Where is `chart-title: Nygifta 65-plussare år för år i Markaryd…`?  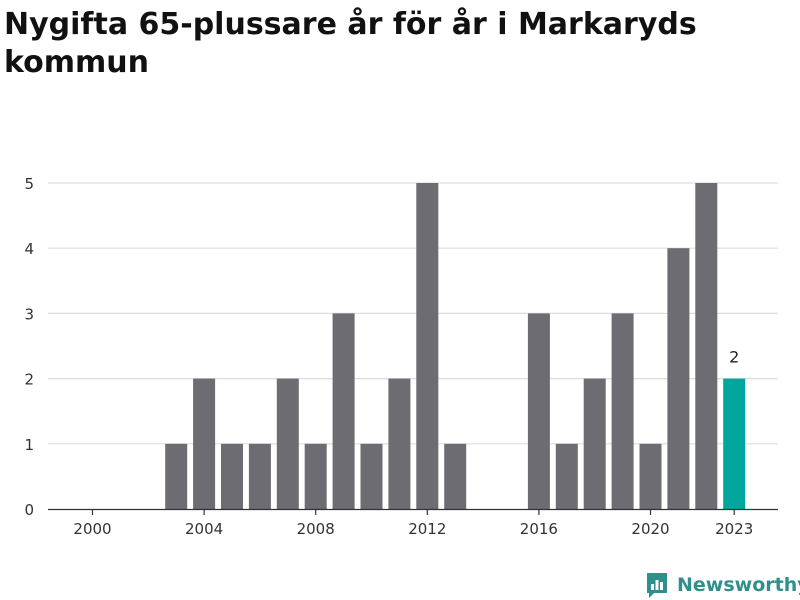
chart-title: Nygifta 65-plussare år för år i Markaryd… is located at coordinates (350, 43).